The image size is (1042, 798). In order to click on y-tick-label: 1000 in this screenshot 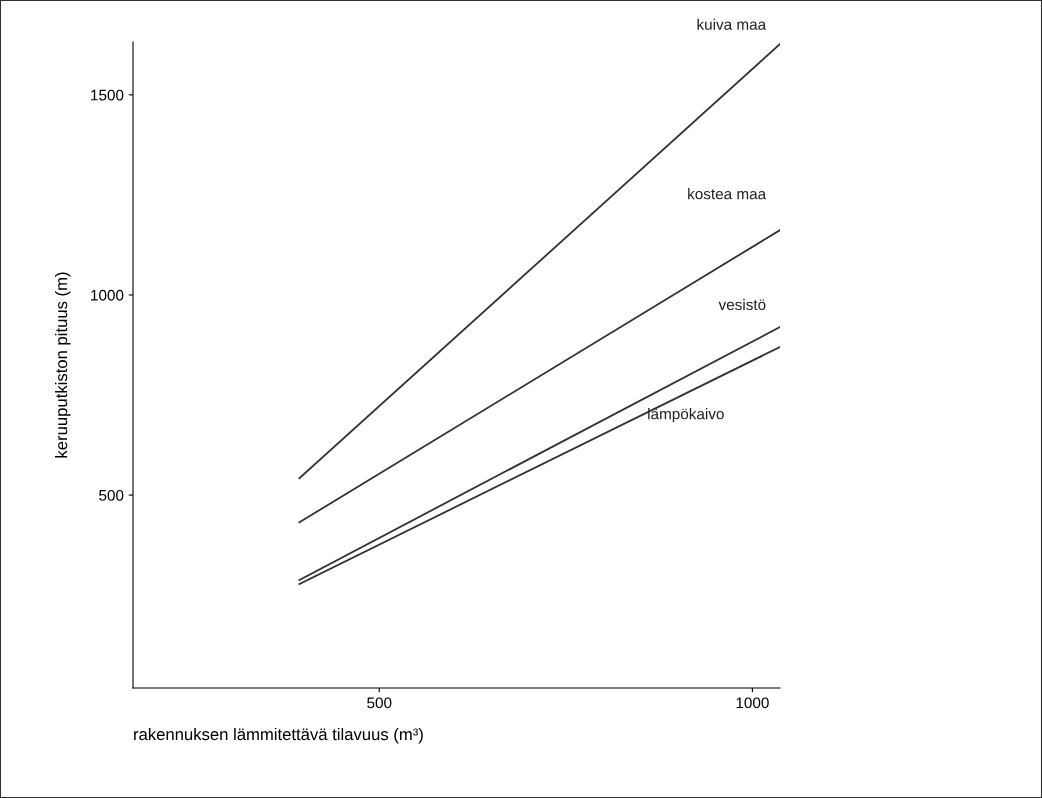, I will do `click(107, 295)`.